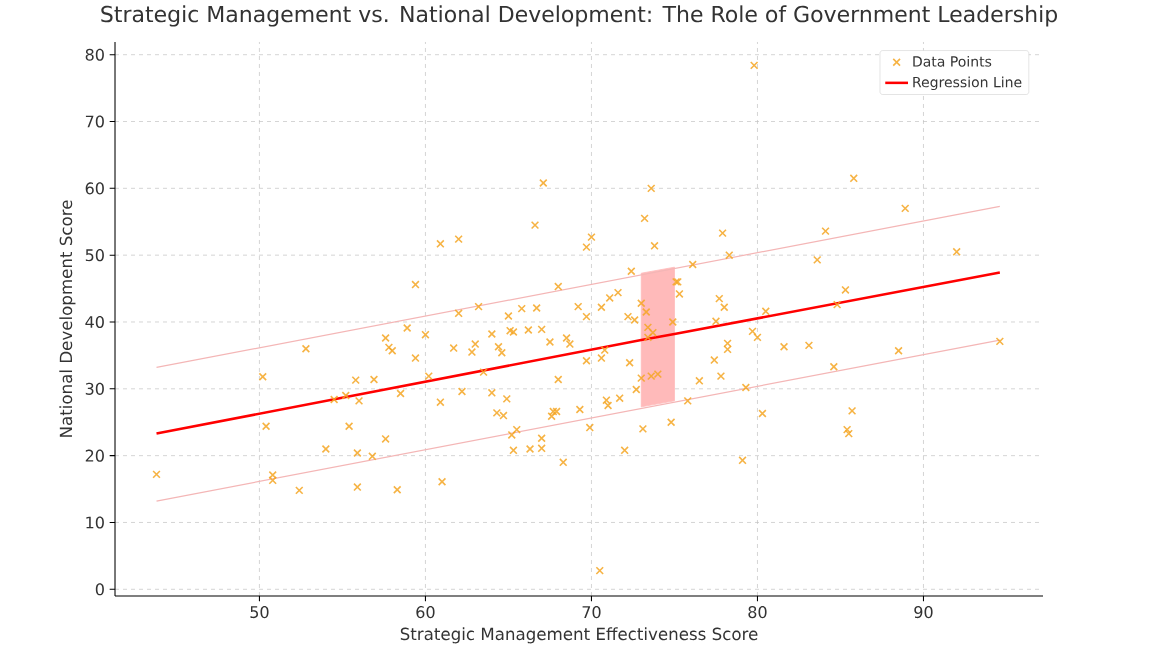 The height and width of the screenshot is (649, 1158). I want to click on x-tick-label: 50, so click(259, 612).